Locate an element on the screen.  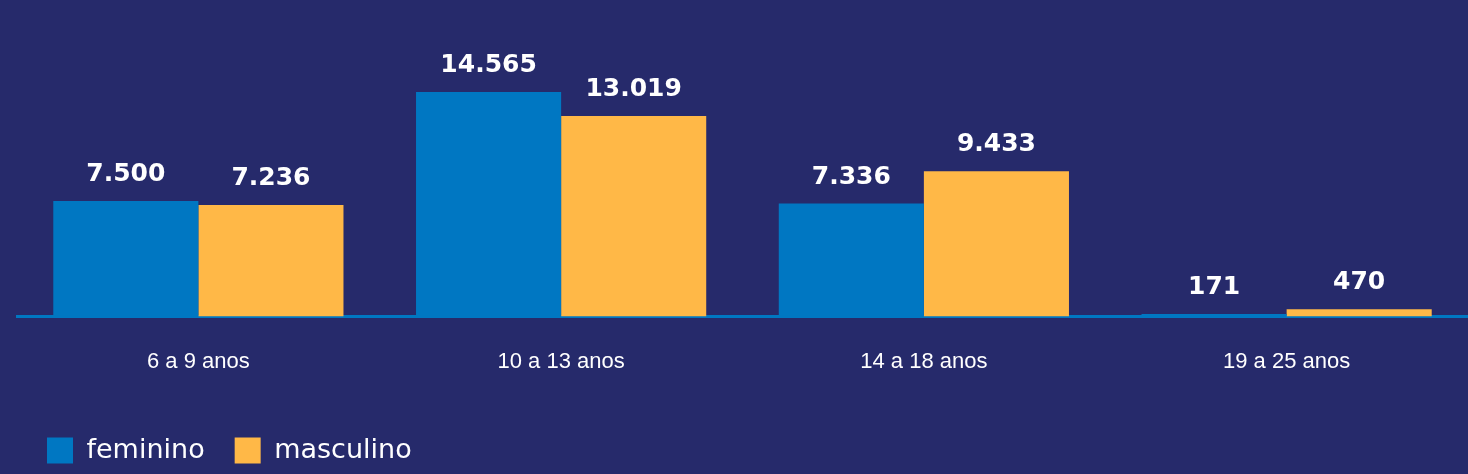
data-label: 171 is located at coordinates (1214, 285).